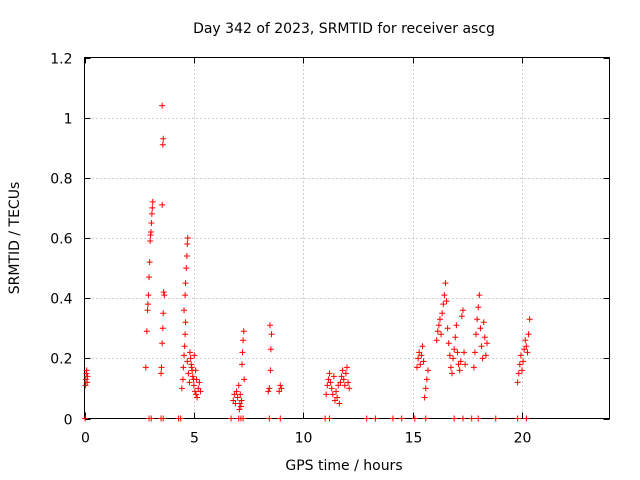  What do you see at coordinates (68, 421) in the screenshot?
I see `y-tick-label: 0` at bounding box center [68, 421].